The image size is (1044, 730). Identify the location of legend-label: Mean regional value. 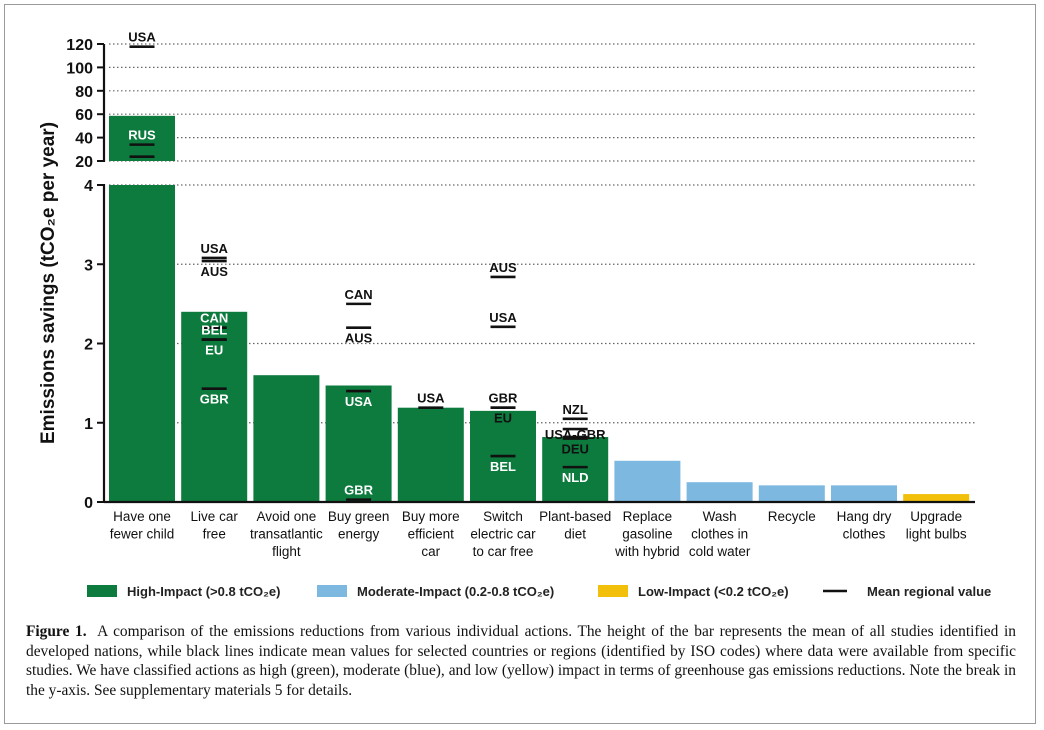
(929, 591).